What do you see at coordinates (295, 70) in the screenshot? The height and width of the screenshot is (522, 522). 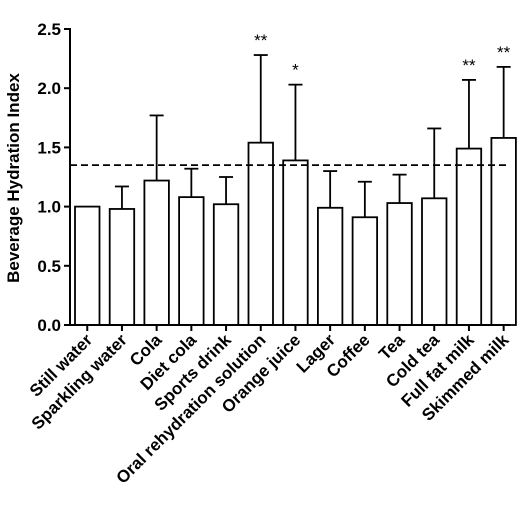 I see `significance-marker: *` at bounding box center [295, 70].